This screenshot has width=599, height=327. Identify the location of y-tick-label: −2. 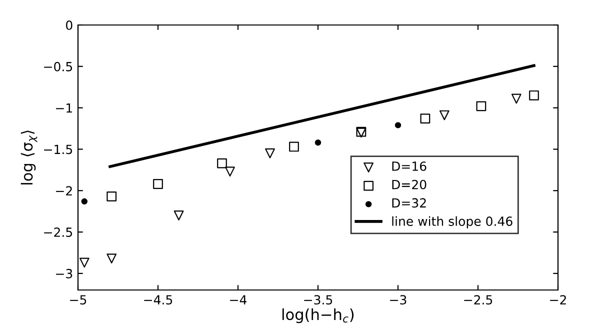
(64, 191).